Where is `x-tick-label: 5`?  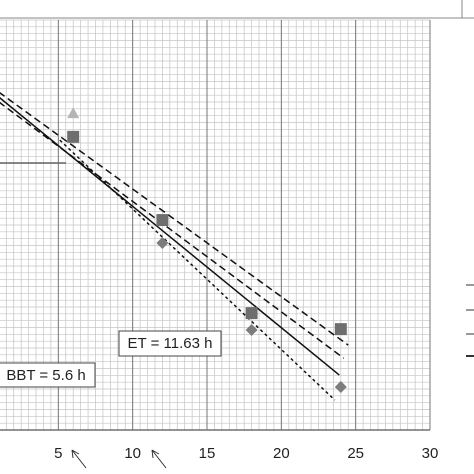
x-tick-label: 5 is located at coordinates (58, 453).